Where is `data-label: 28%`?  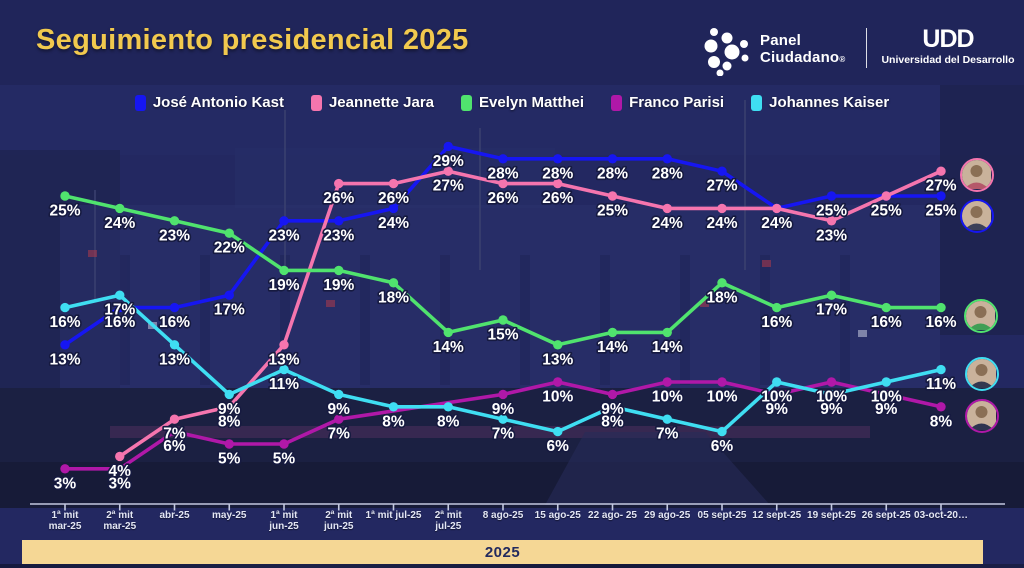
data-label: 28% is located at coordinates (557, 173).